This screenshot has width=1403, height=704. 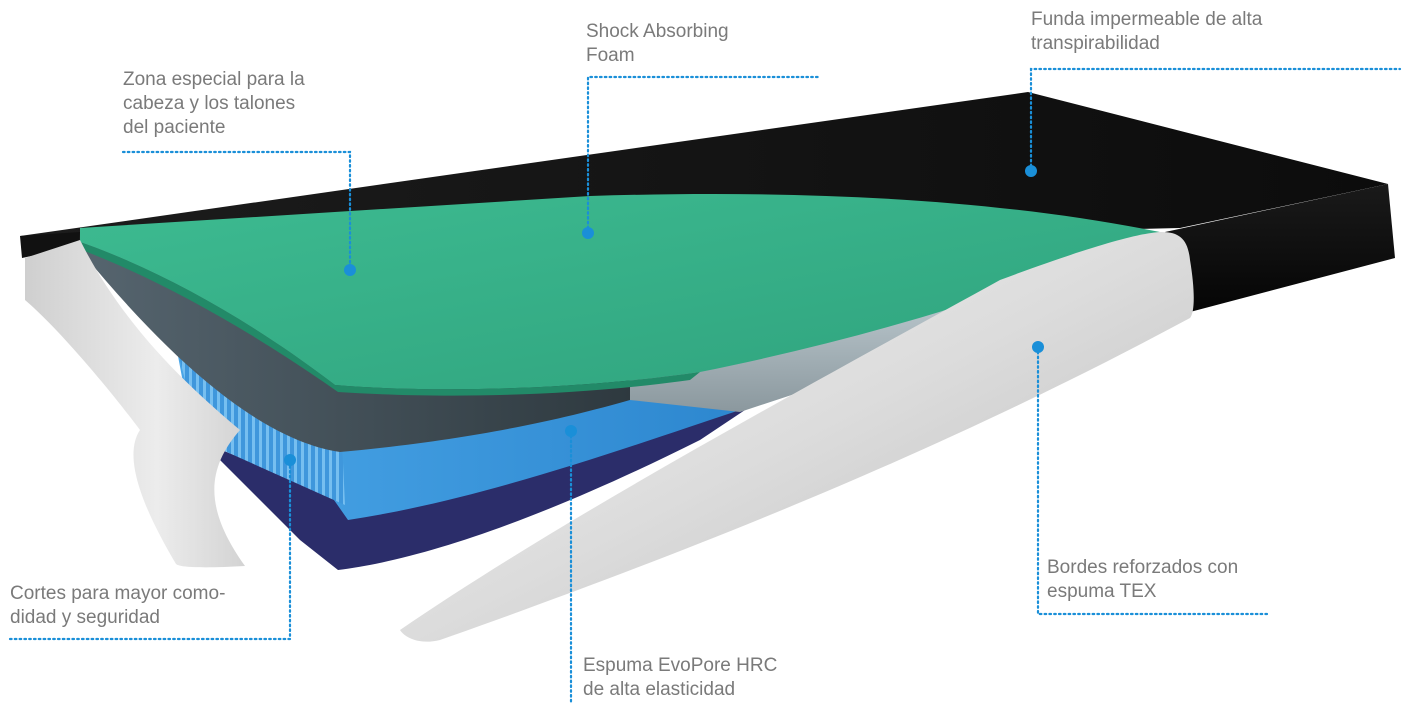 I want to click on leader-head-heel-zone, so click(x=236, y=211).